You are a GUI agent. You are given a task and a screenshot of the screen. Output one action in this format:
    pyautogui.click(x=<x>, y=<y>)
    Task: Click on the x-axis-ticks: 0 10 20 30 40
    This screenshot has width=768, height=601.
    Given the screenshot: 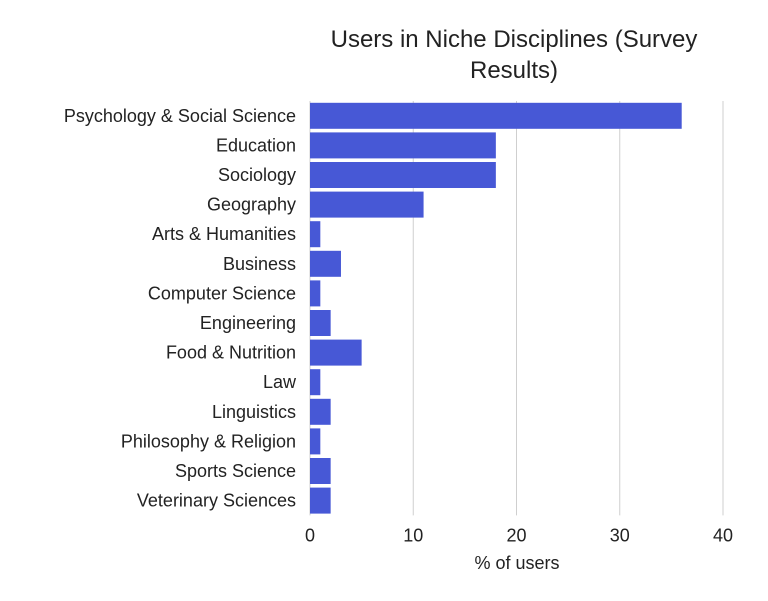 What is the action you would take?
    pyautogui.click(x=519, y=535)
    